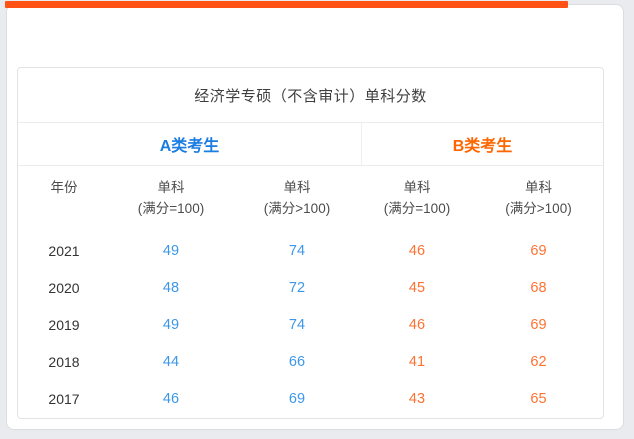  Describe the element at coordinates (417, 187) in the screenshot. I see `col-header-b1-line1: 单科` at that location.